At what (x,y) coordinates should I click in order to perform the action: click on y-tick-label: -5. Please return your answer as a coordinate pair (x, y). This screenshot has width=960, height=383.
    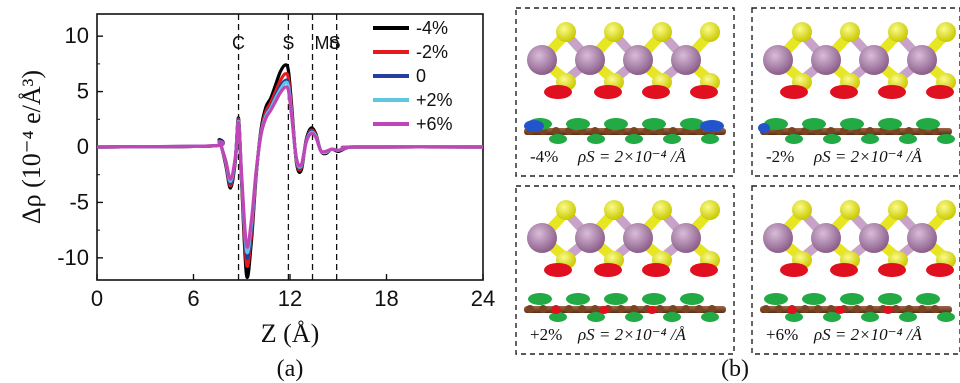
    Looking at the image, I should click on (79, 201).